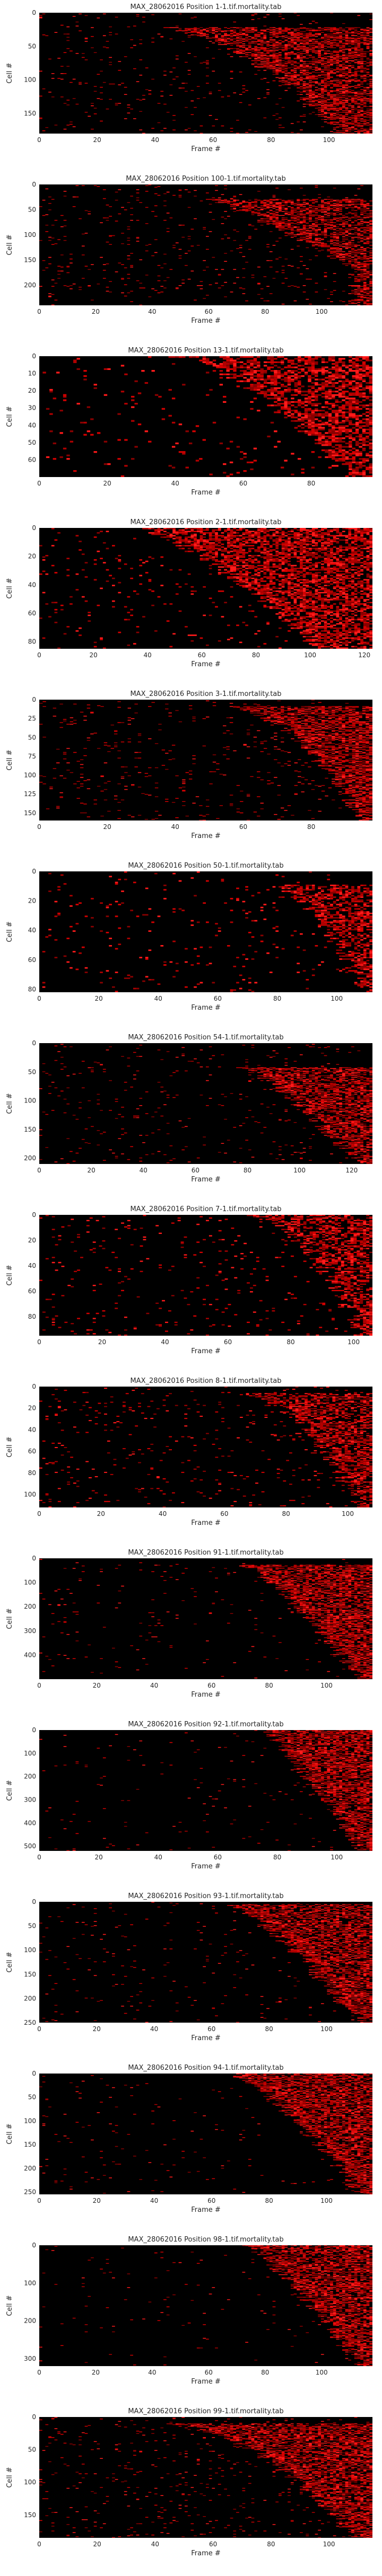 This screenshot has width=382, height=2576. Describe the element at coordinates (205, 1275) in the screenshot. I see `heatmap-background` at that location.